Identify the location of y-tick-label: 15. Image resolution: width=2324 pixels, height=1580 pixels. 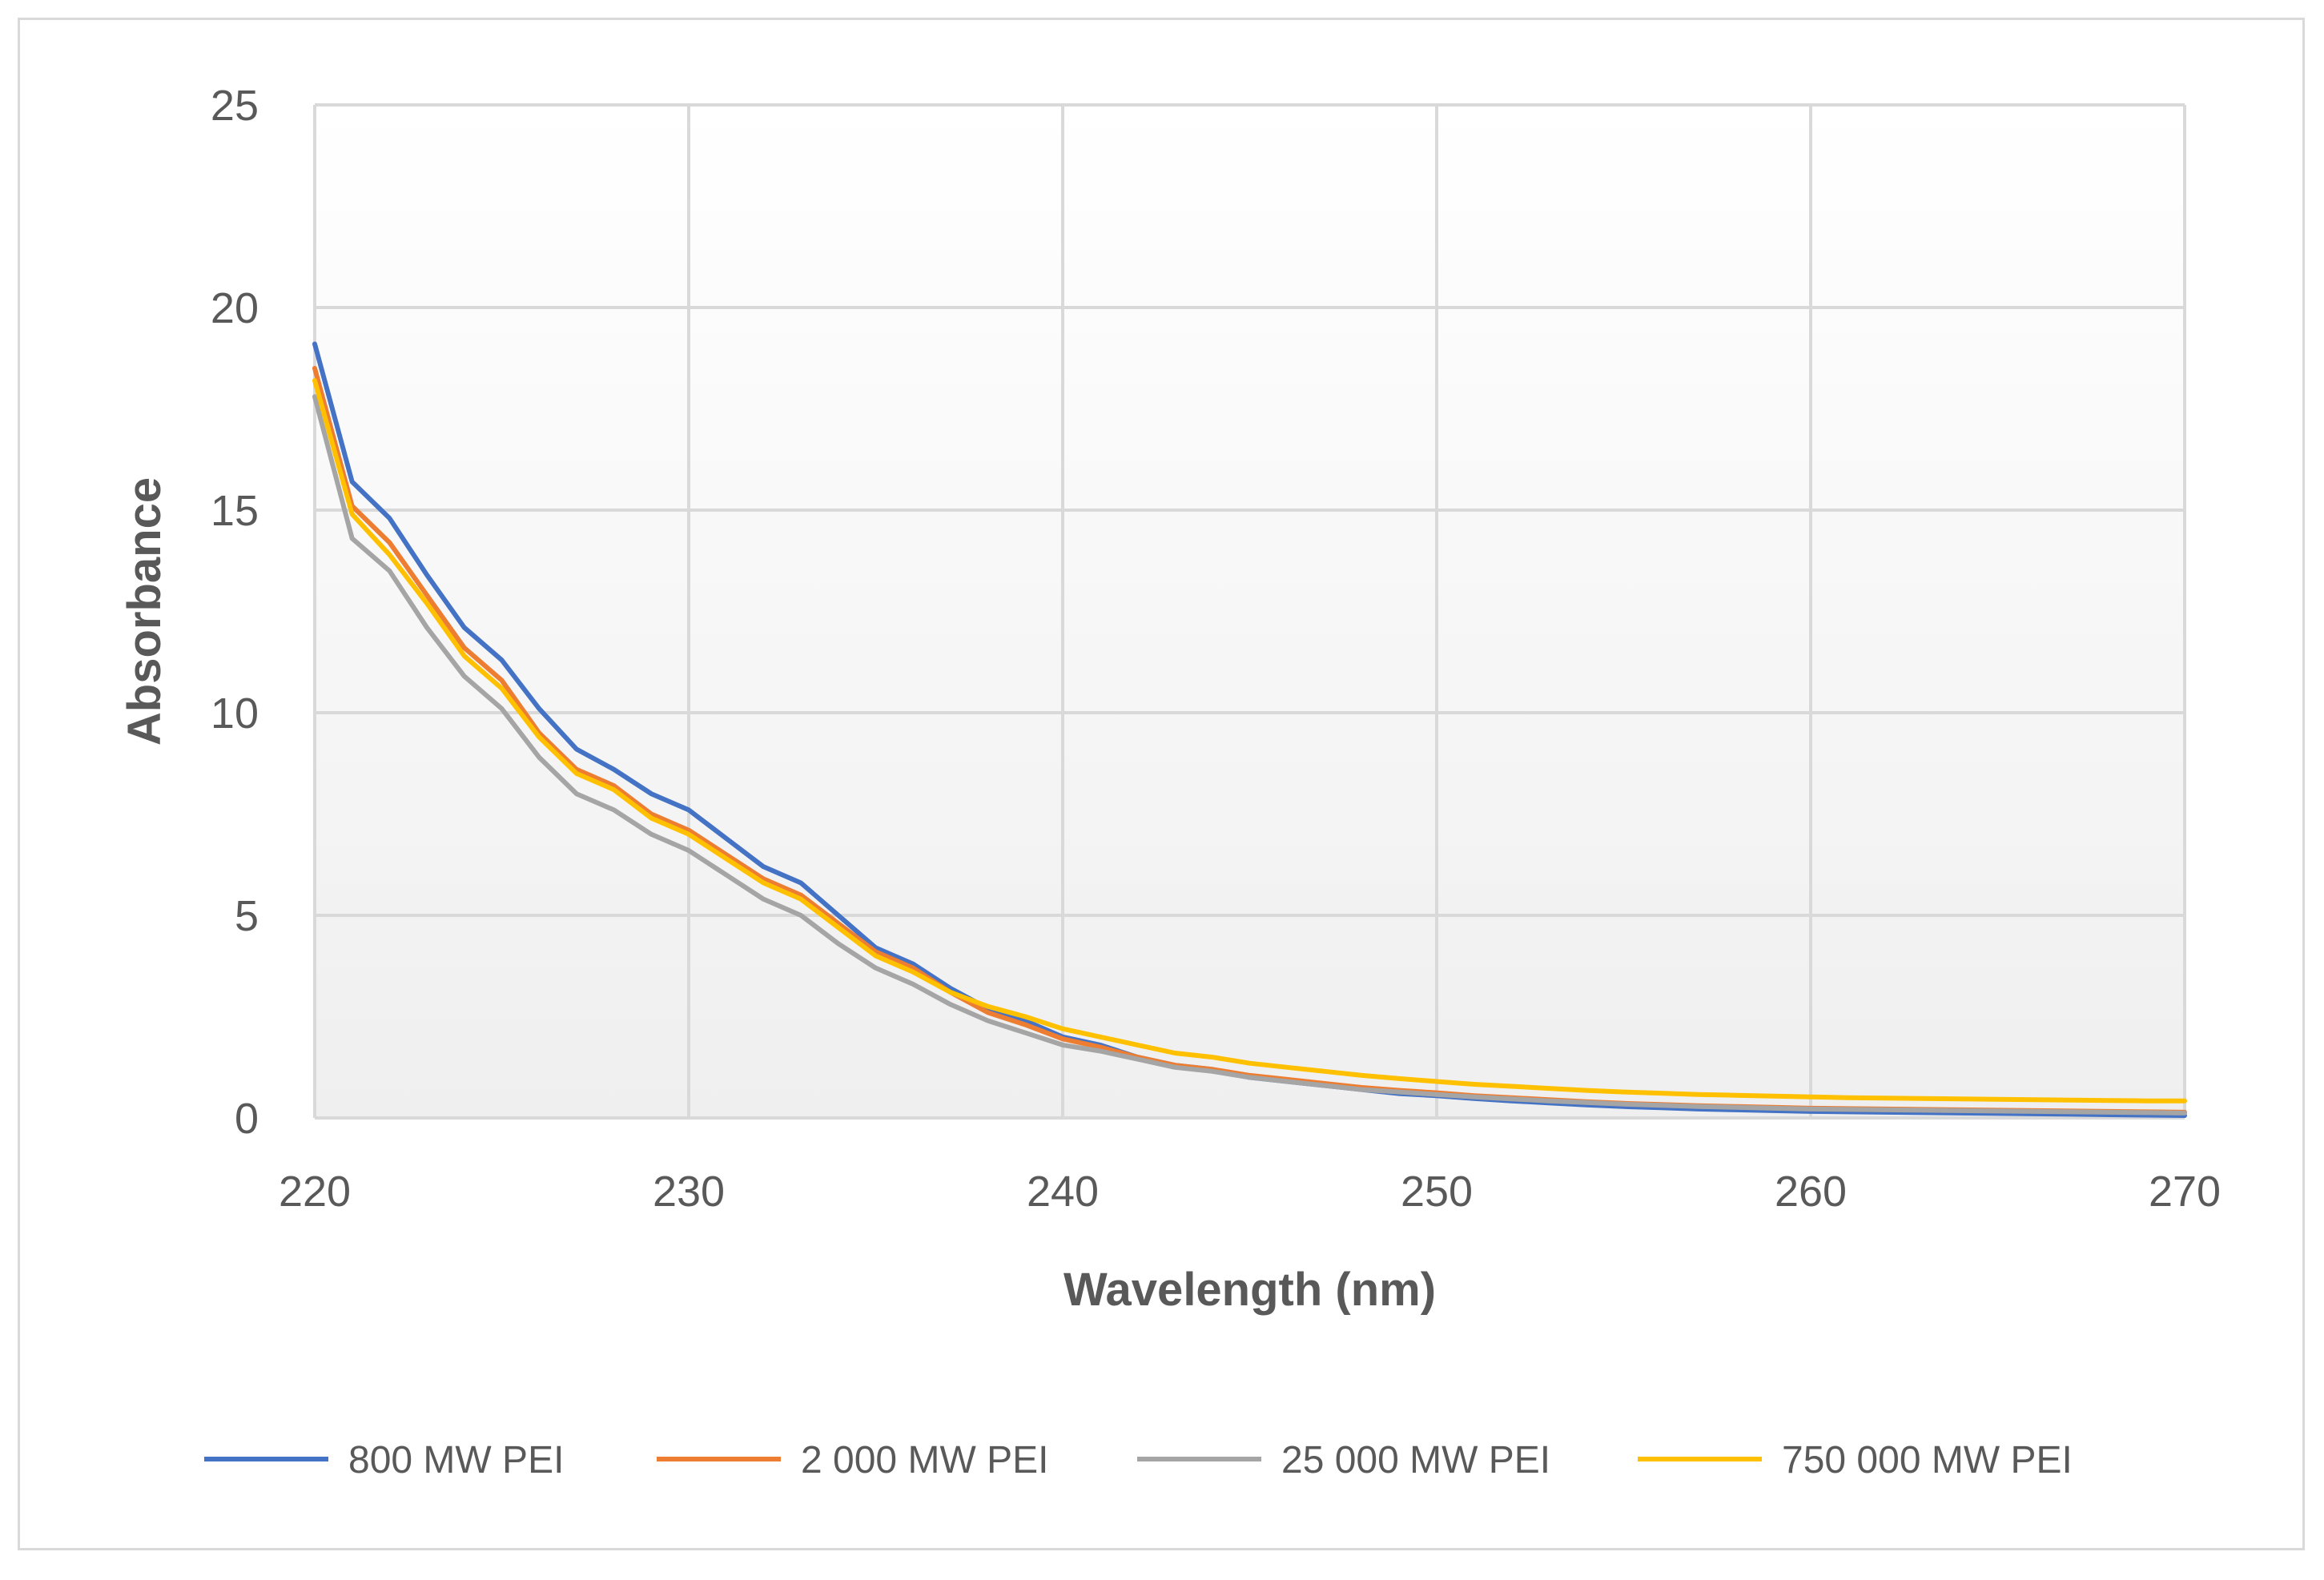
(235, 511).